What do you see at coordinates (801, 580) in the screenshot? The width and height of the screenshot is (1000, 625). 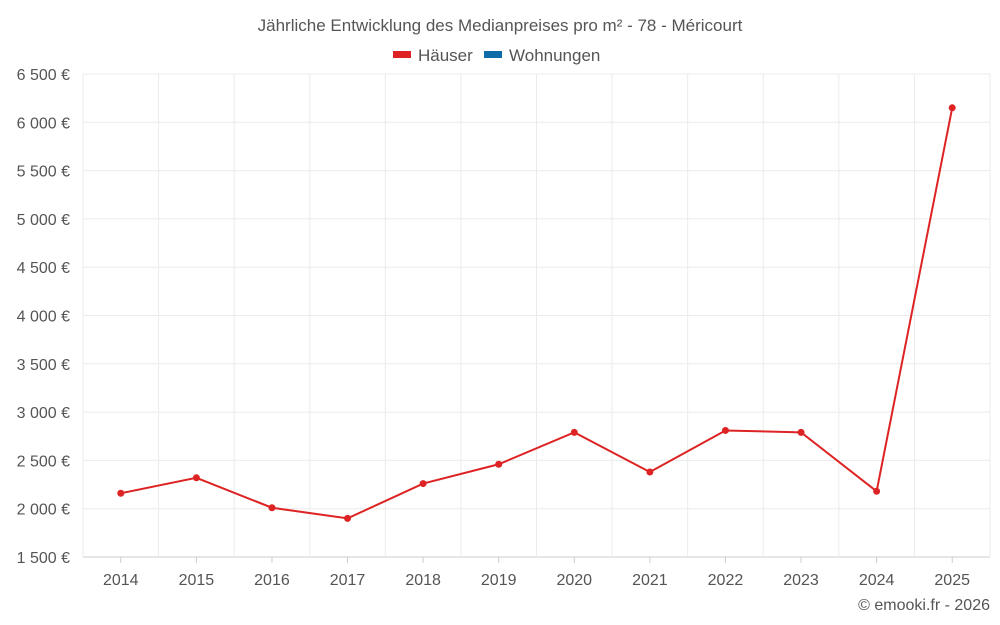 I see `x-tick-label: 2023` at bounding box center [801, 580].